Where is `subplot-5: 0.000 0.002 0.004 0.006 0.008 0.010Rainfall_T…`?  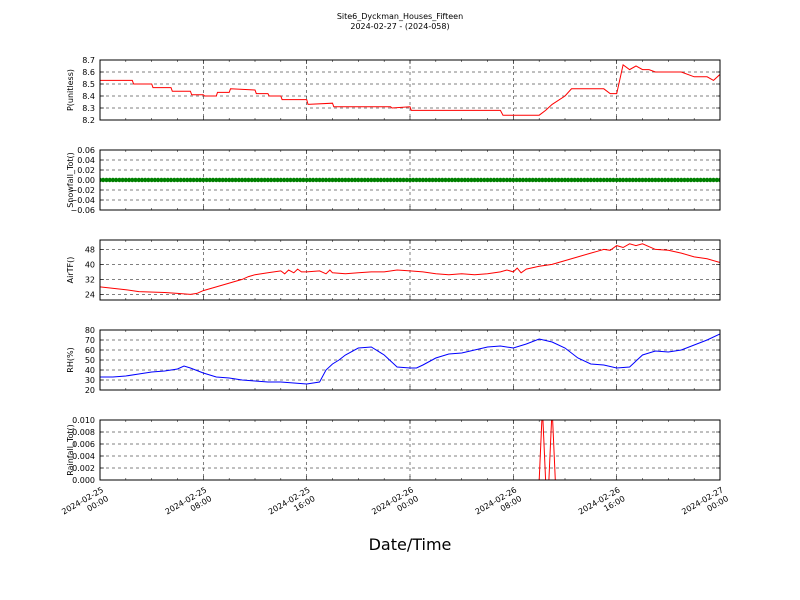 subplot-5: 0.000 0.002 0.004 0.006 0.008 0.010Rainfall_T… is located at coordinates (393, 450).